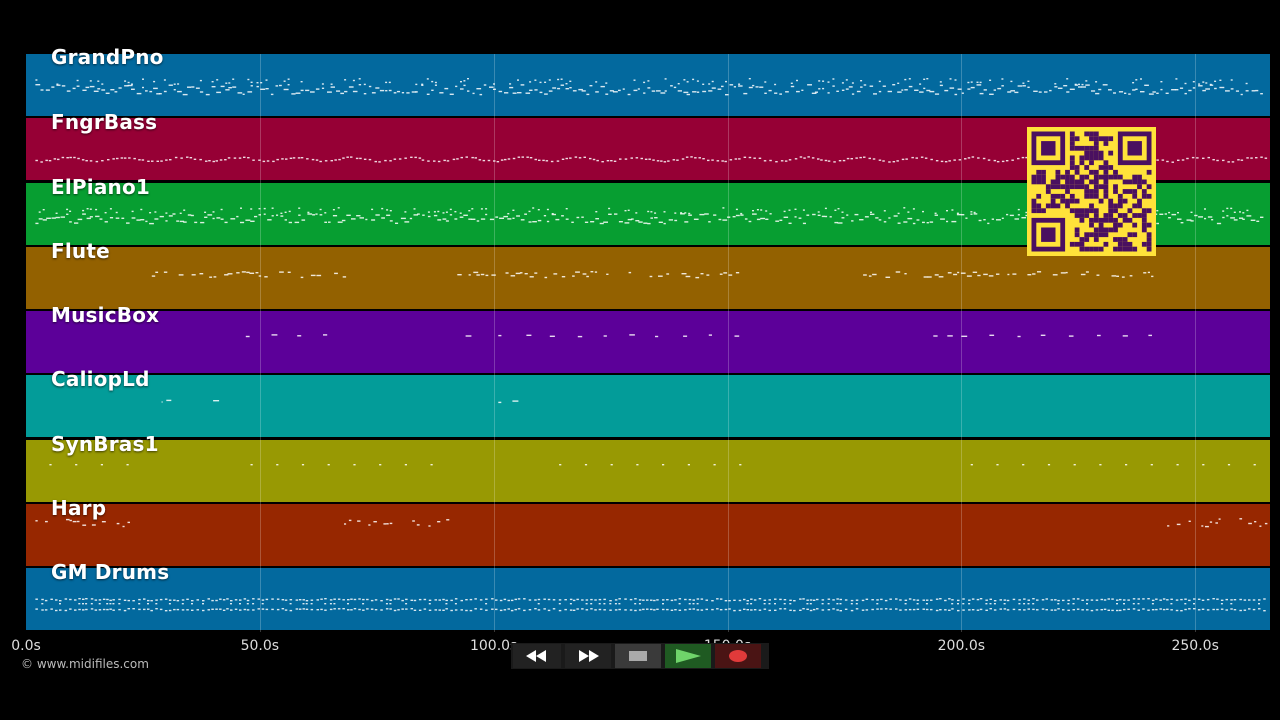  I want to click on time-tick-label: 200.0s, so click(961, 646).